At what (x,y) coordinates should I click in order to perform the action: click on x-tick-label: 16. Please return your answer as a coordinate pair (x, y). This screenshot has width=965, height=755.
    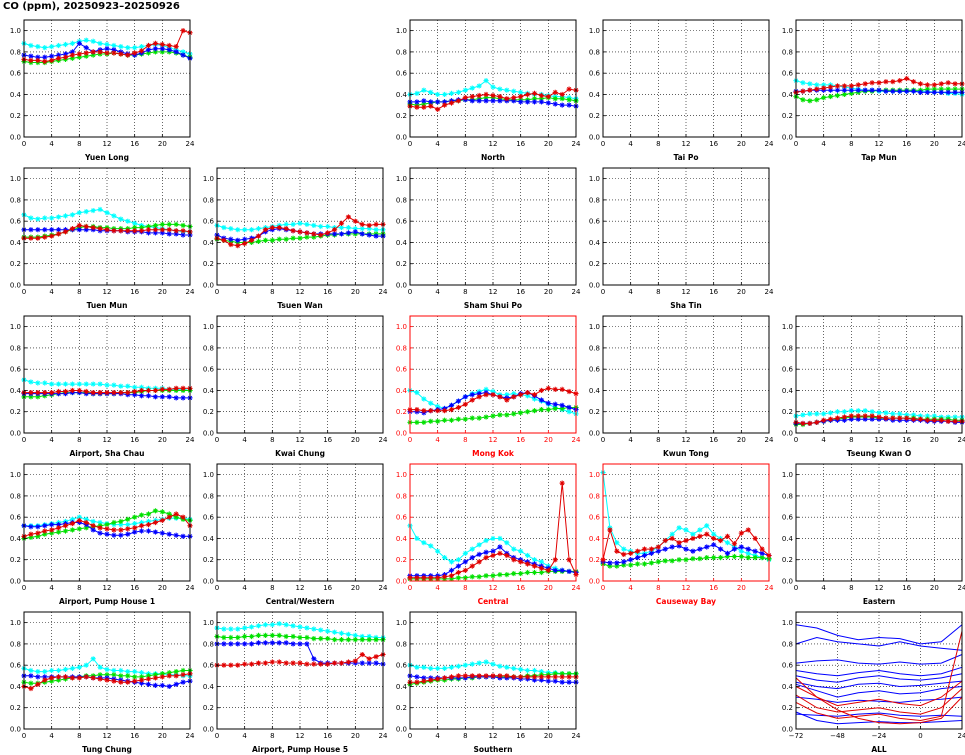
    Looking at the image, I should click on (713, 144).